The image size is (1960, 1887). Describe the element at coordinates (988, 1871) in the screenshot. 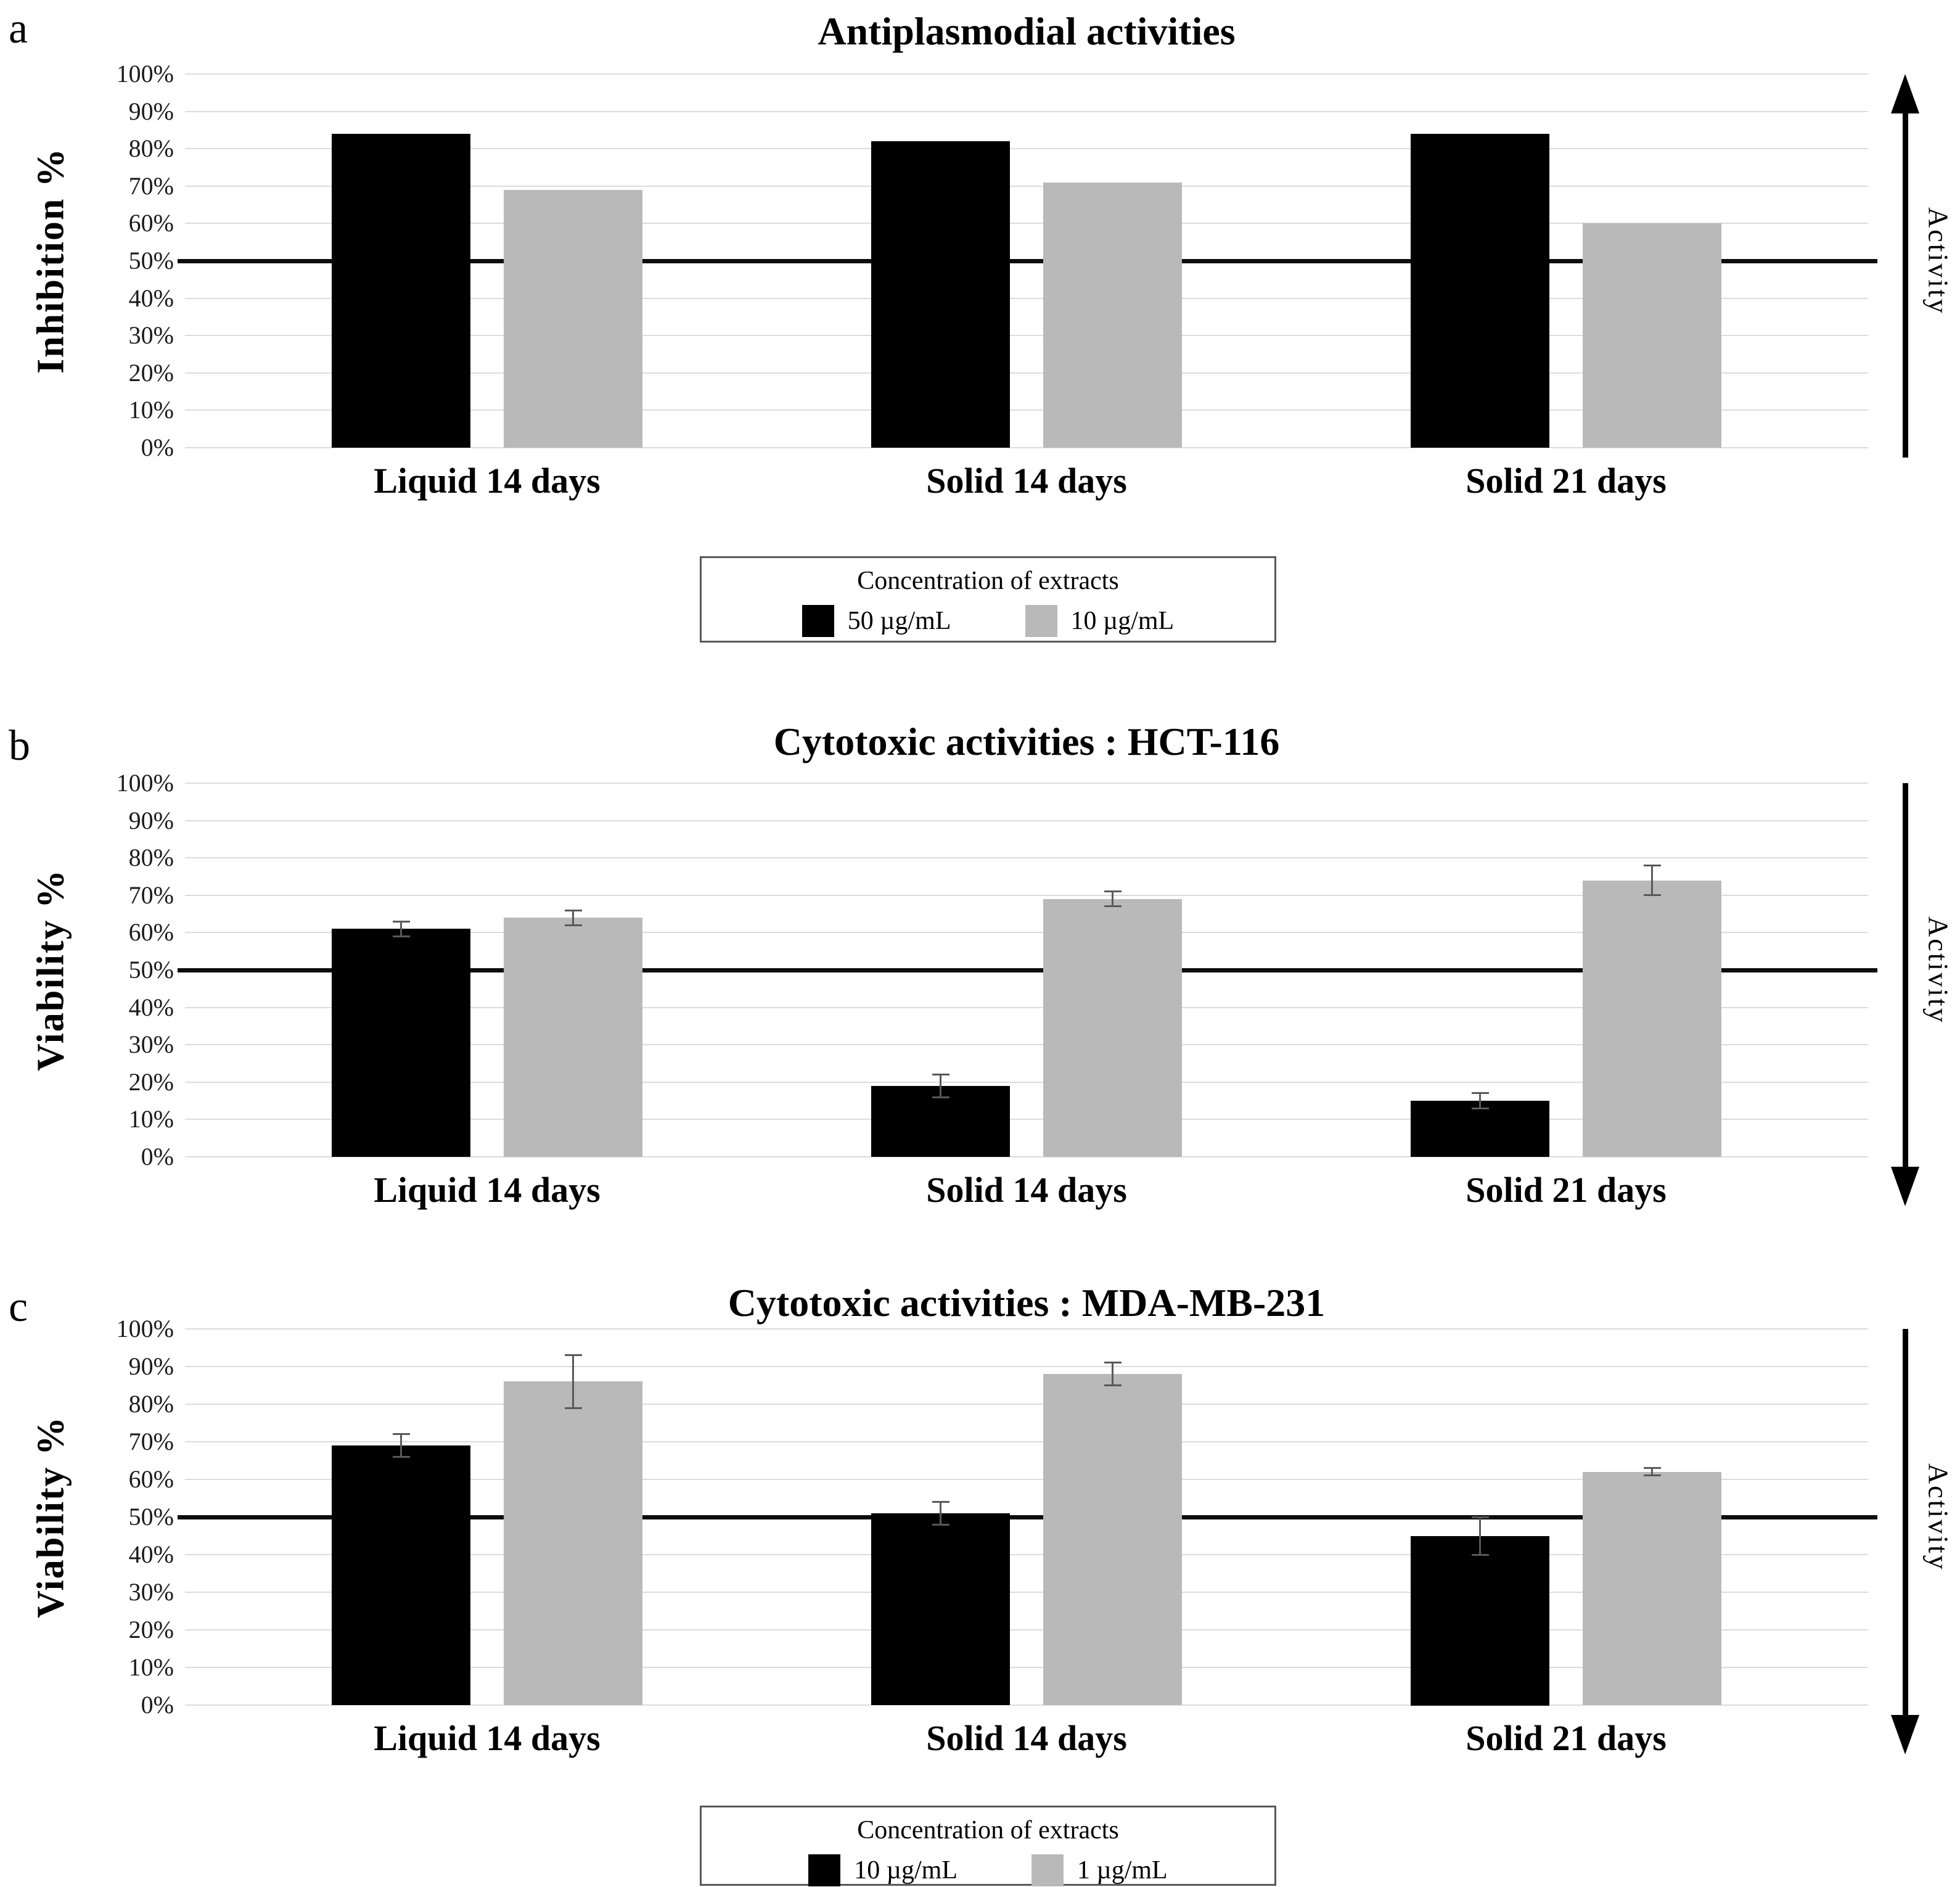

I see `legend-row: 10 µg/mL 1 µg/mL` at that location.